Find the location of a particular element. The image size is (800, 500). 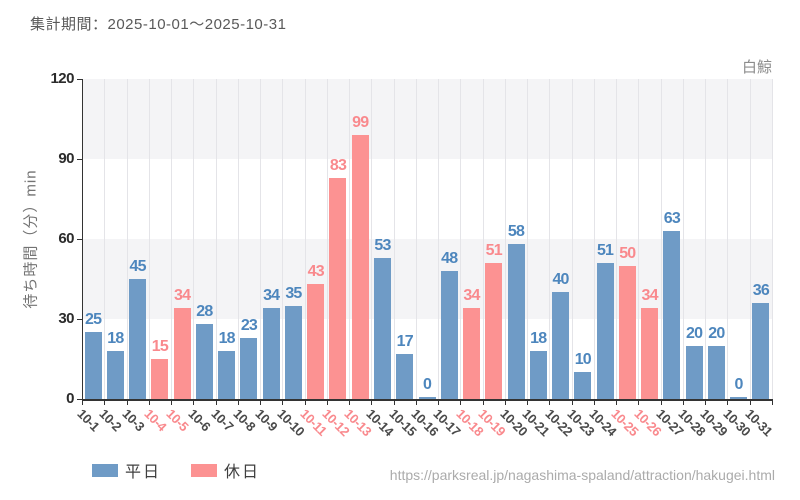

bar-value-10-7: 18 is located at coordinates (227, 338).